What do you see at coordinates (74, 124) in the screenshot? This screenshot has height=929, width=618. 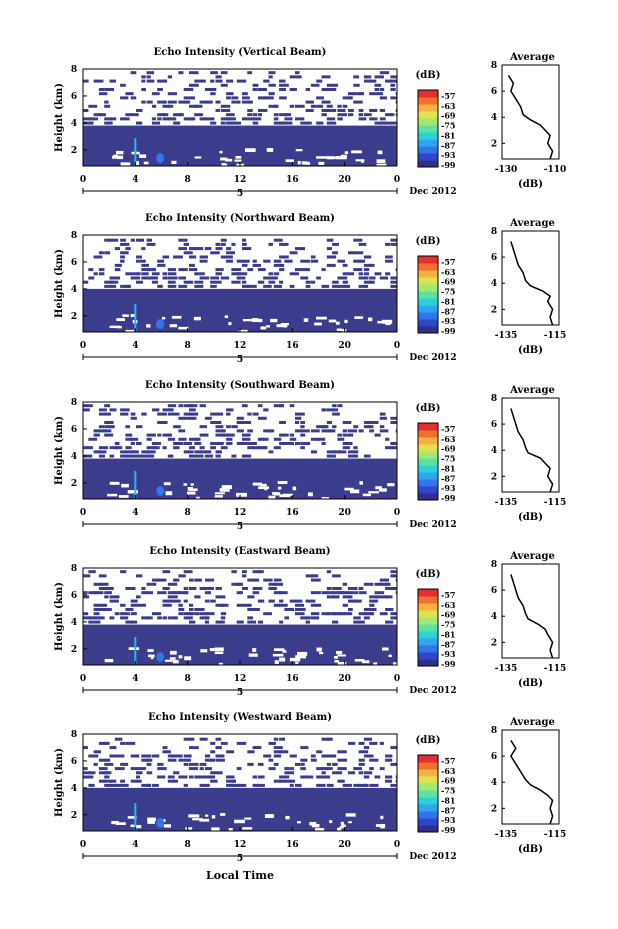 I see `y-tick-label: 4` at bounding box center [74, 124].